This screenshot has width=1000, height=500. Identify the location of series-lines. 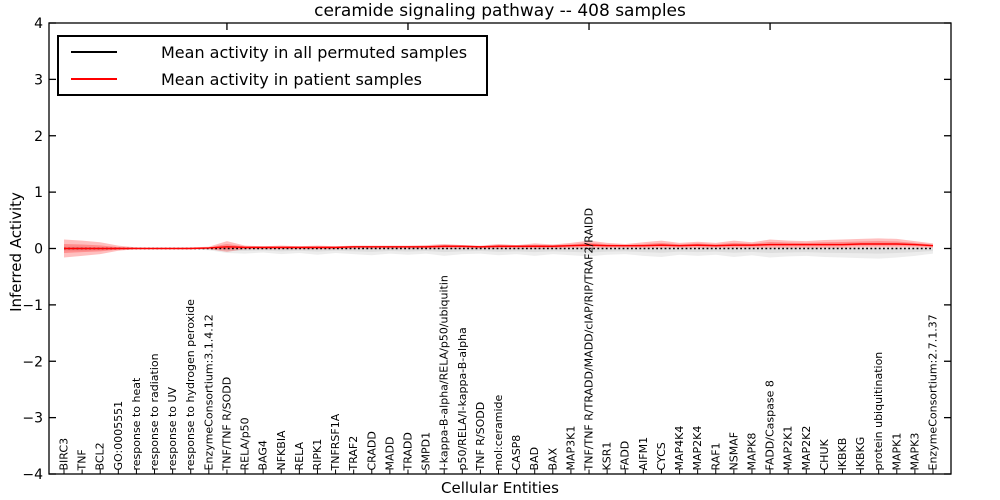
(499, 246).